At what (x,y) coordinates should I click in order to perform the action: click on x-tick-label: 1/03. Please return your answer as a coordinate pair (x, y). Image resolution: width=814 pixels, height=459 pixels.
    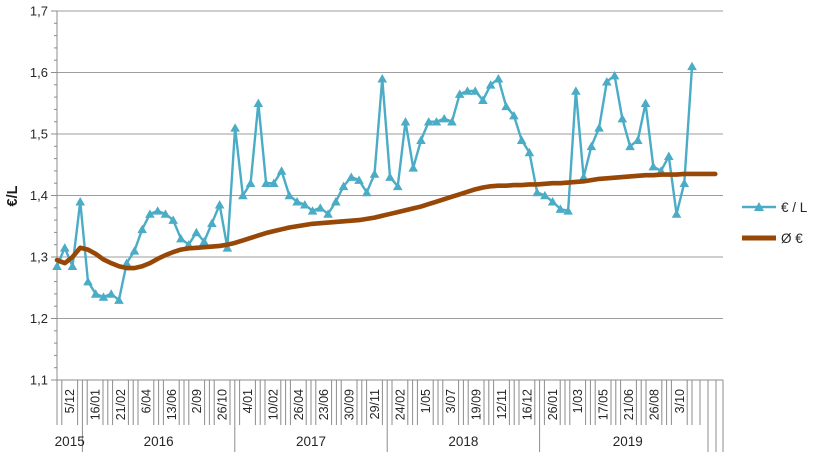
    Looking at the image, I should click on (578, 401).